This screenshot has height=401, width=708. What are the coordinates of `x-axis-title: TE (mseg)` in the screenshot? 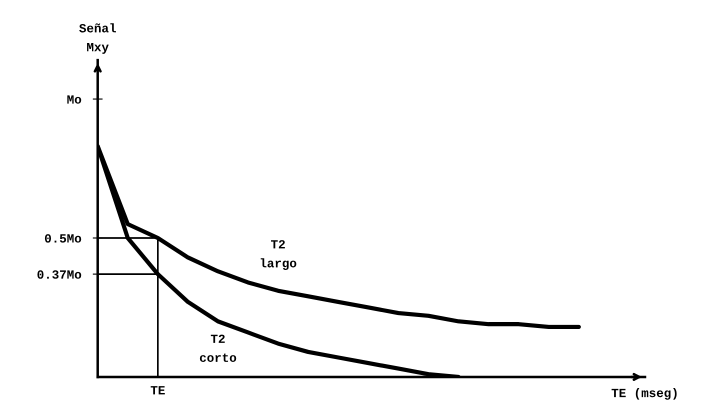 It's located at (644, 394).